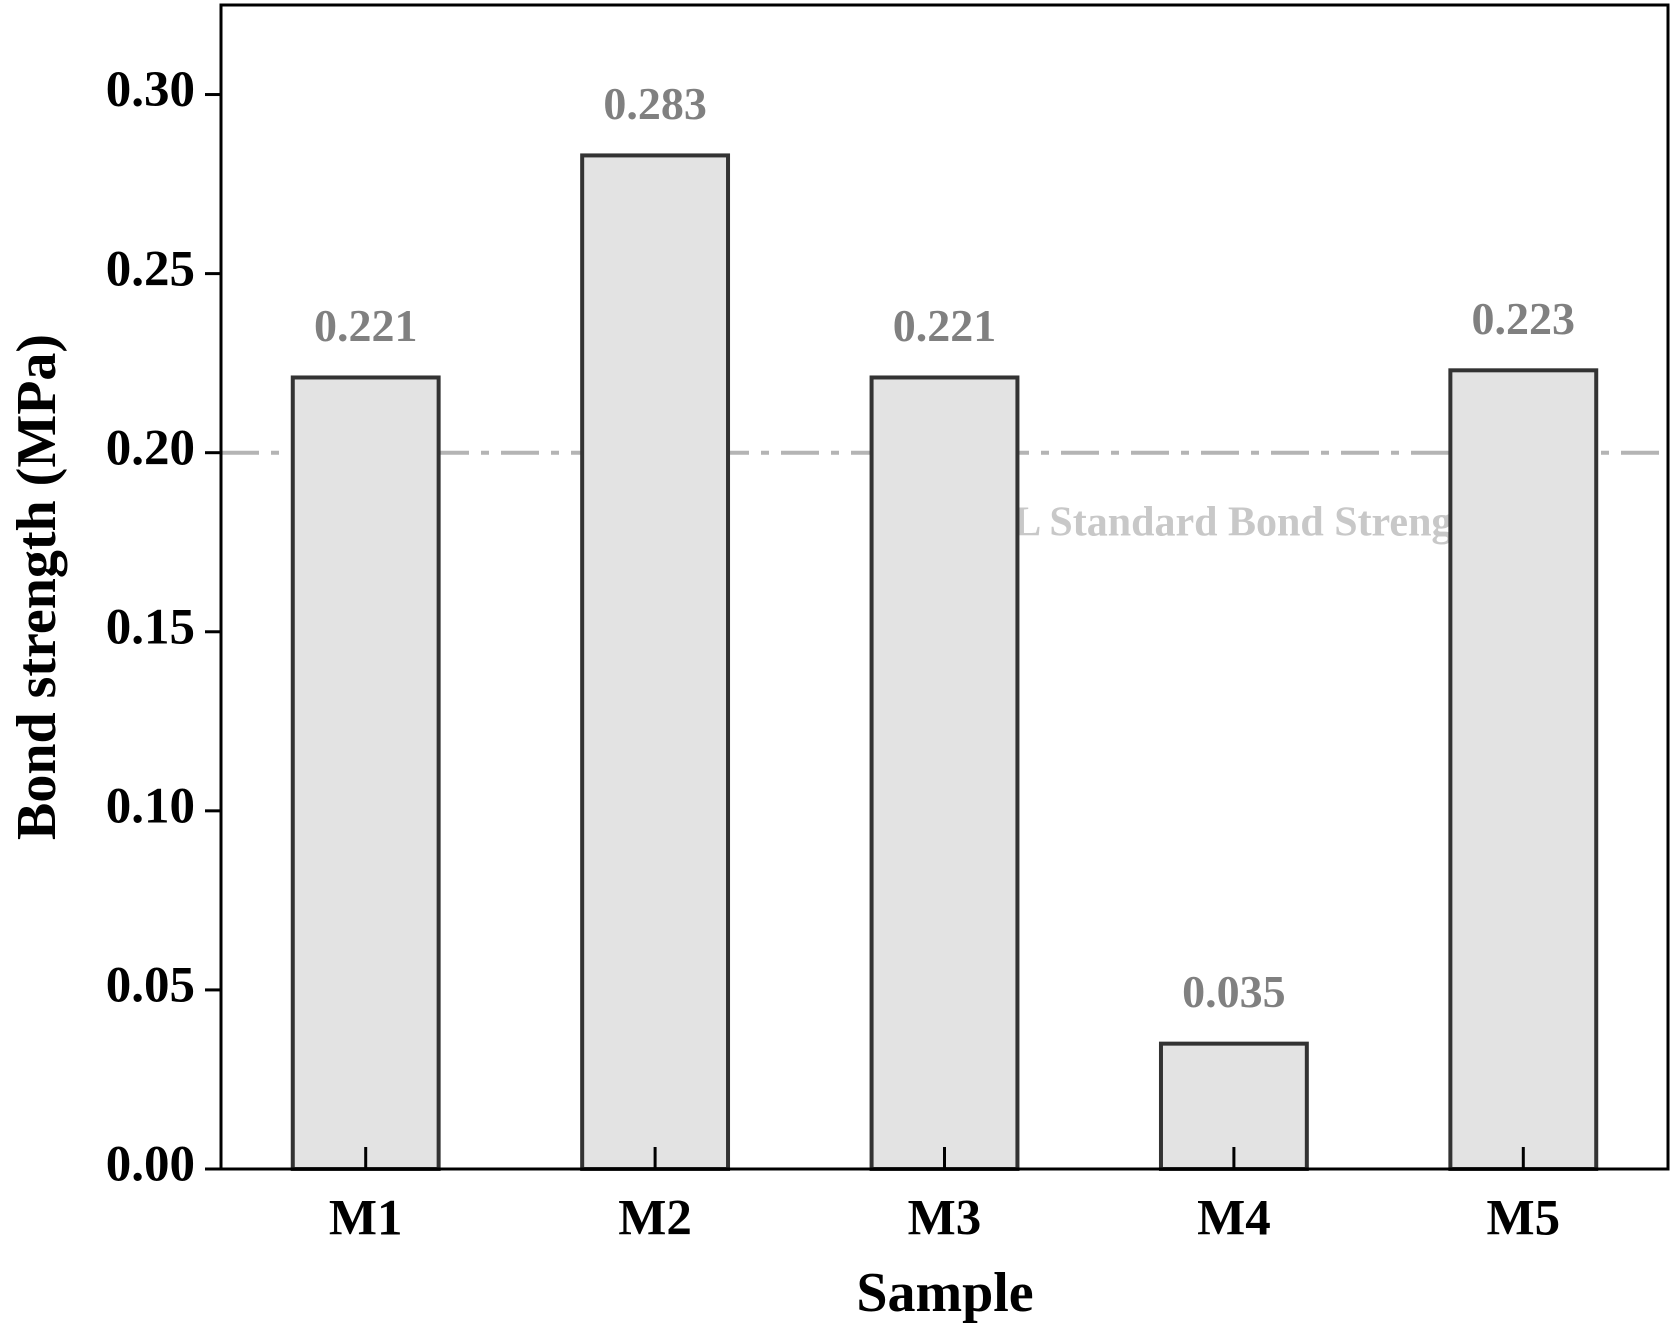 The height and width of the screenshot is (1339, 1671). What do you see at coordinates (150, 269) in the screenshot?
I see `y-tick-label: 0.25` at bounding box center [150, 269].